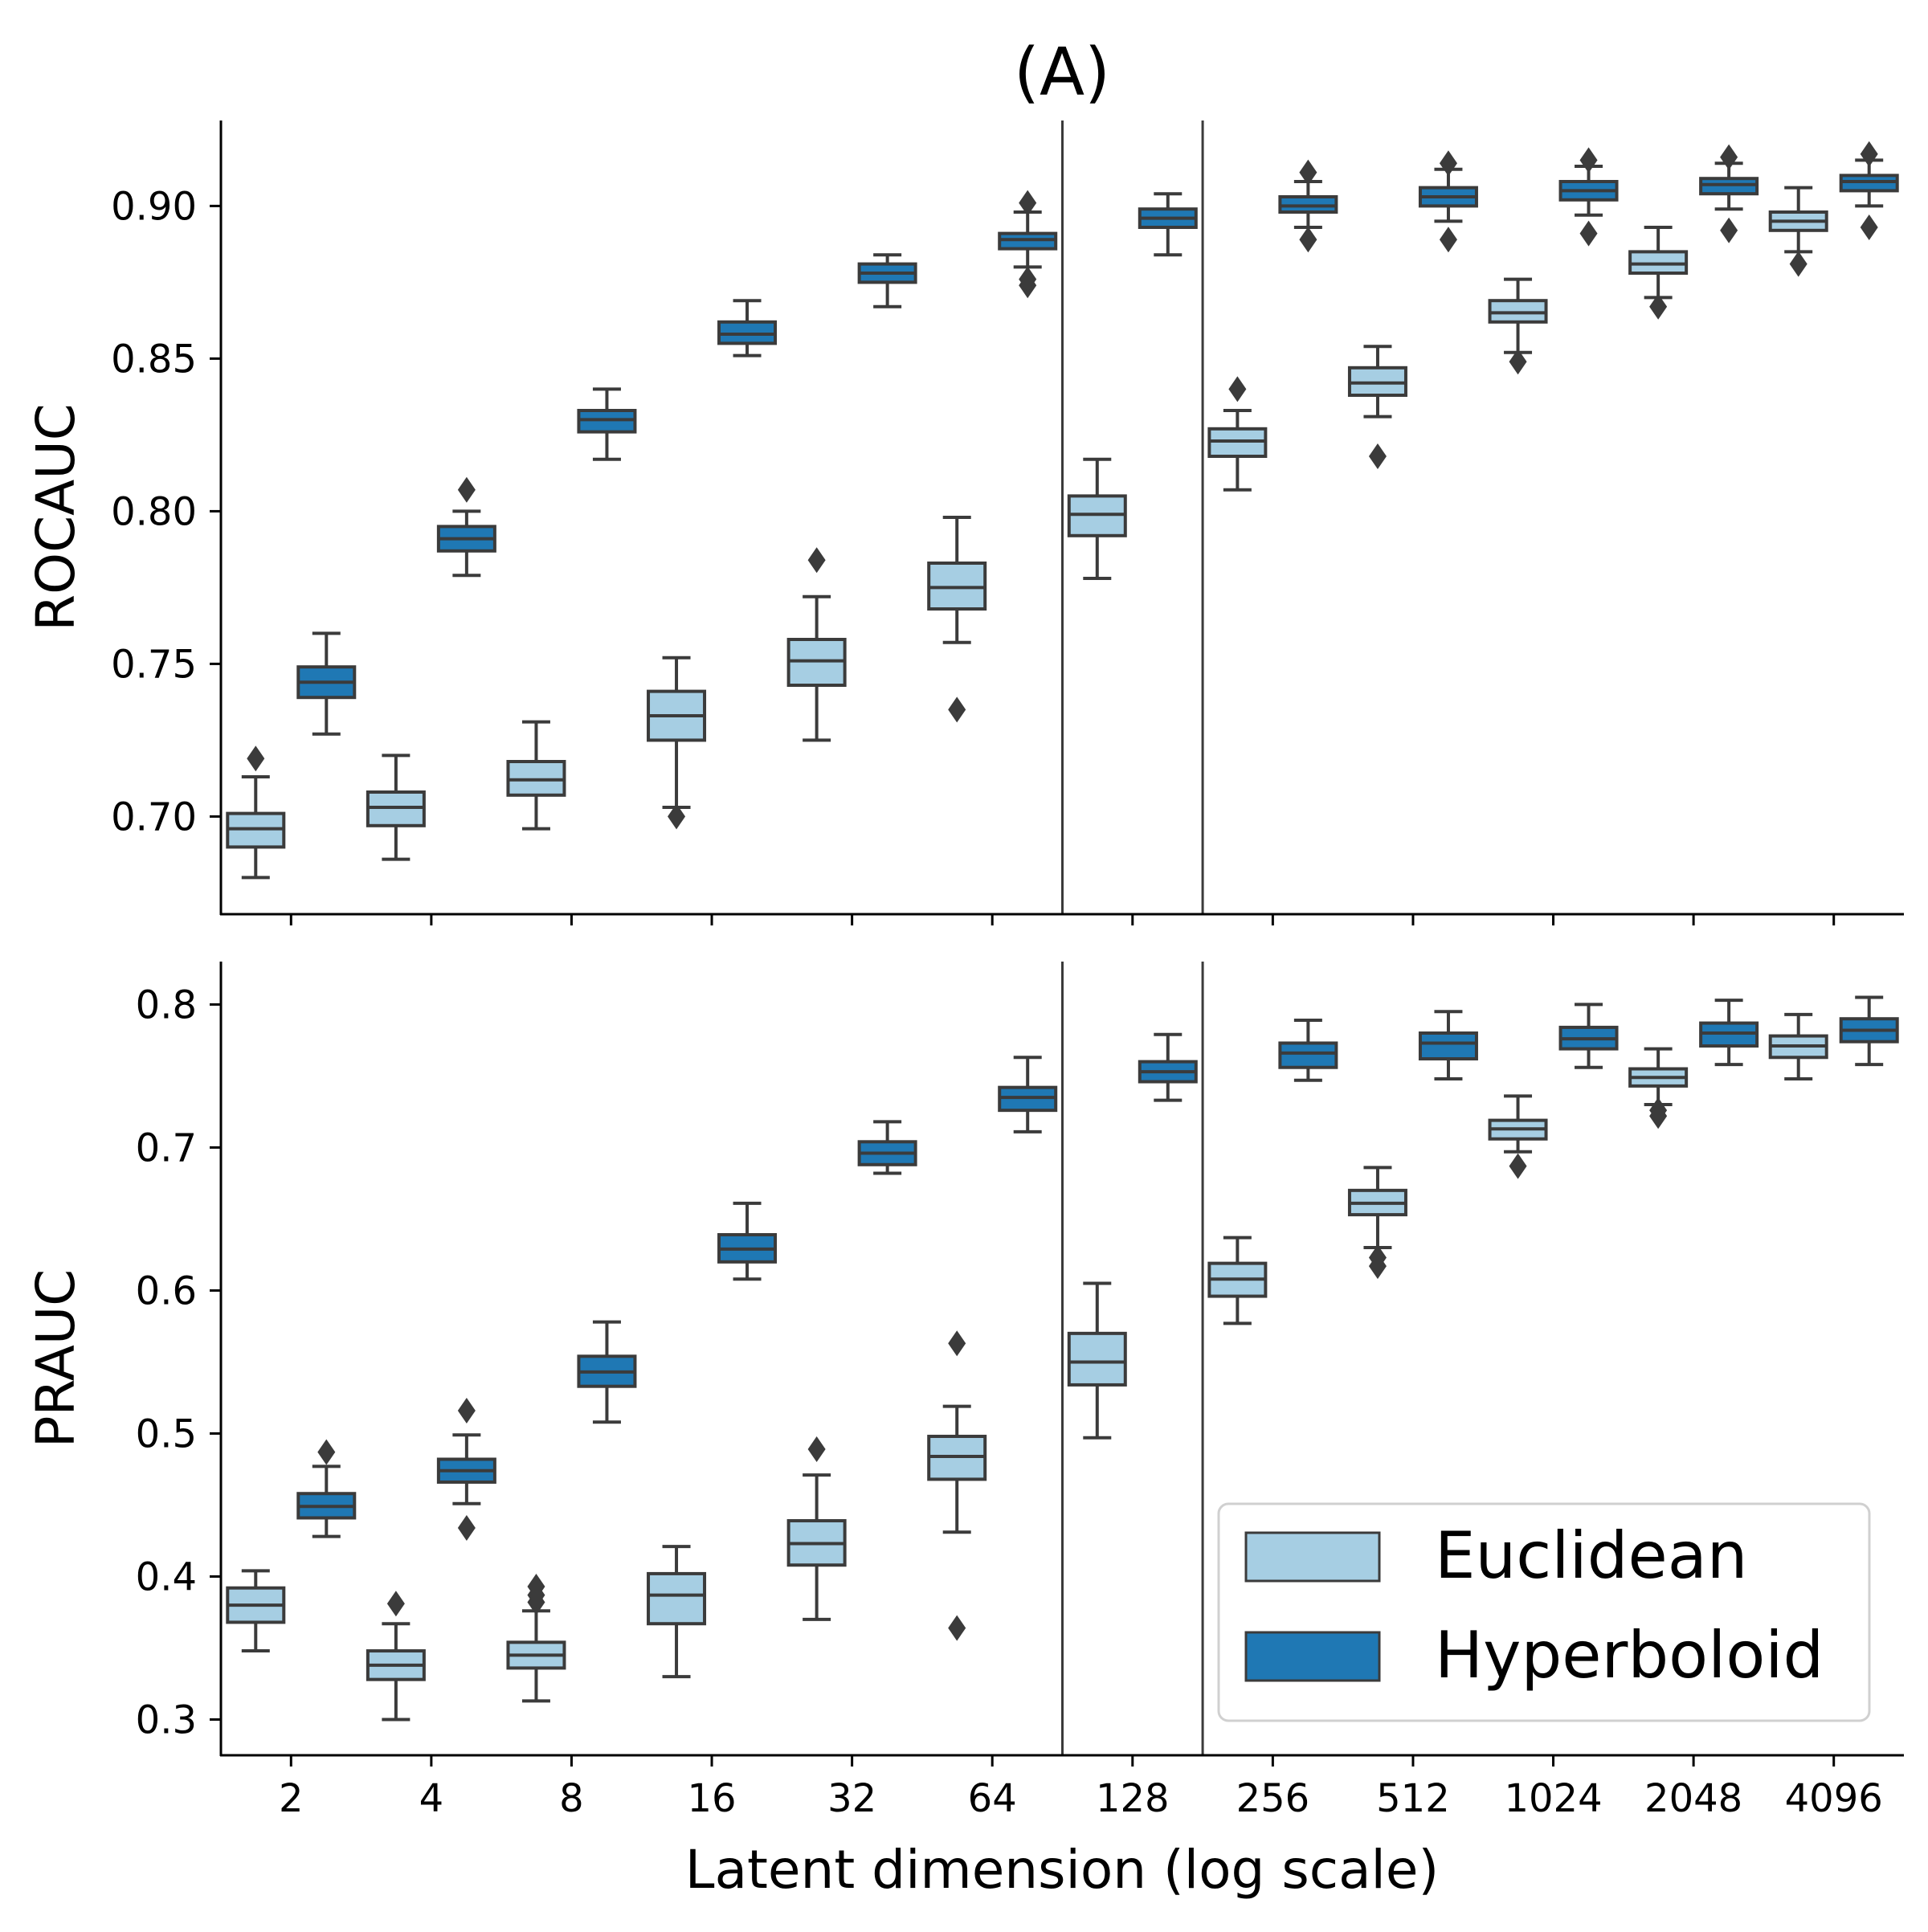 The height and width of the screenshot is (1932, 1928). What do you see at coordinates (1133, 1799) in the screenshot?
I see `x-tick-label: 128` at bounding box center [1133, 1799].